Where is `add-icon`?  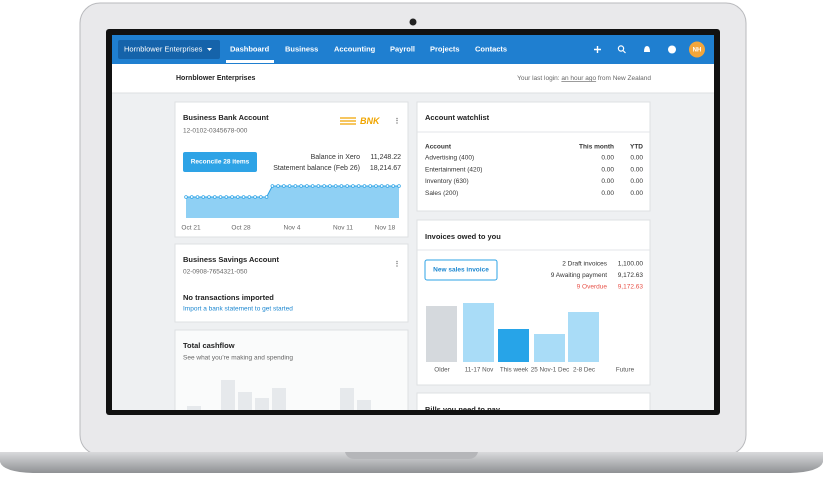 add-icon is located at coordinates (597, 49).